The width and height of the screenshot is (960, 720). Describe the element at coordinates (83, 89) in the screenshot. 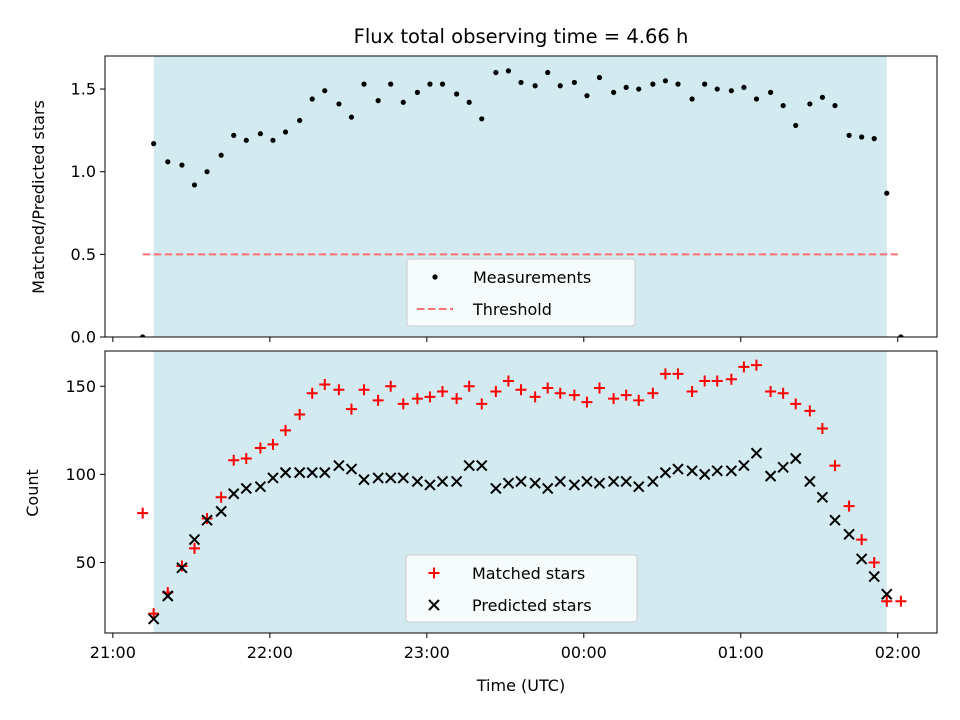

I see `y-tick-label: 1.5` at that location.